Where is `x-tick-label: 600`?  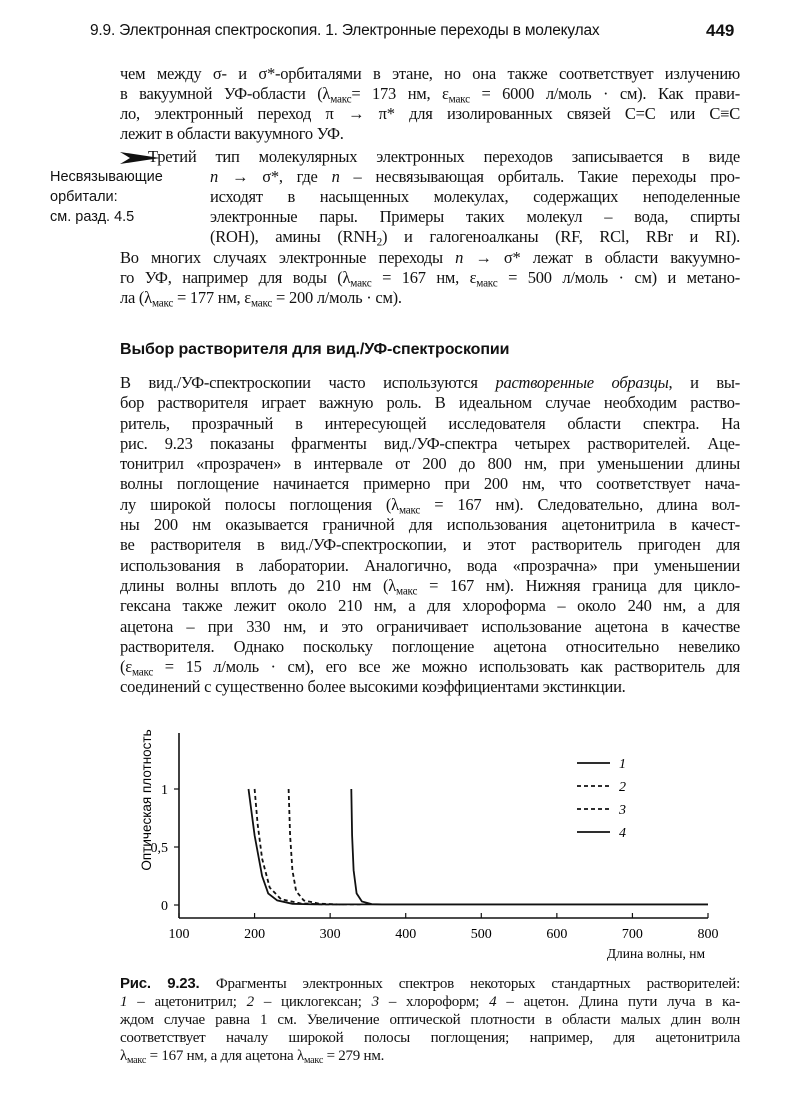 x-tick-label: 600 is located at coordinates (556, 934).